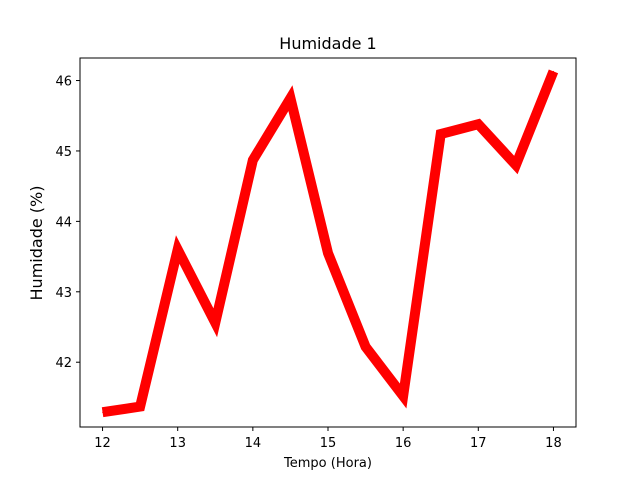  What do you see at coordinates (102, 443) in the screenshot?
I see `x-tick-label: 12` at bounding box center [102, 443].